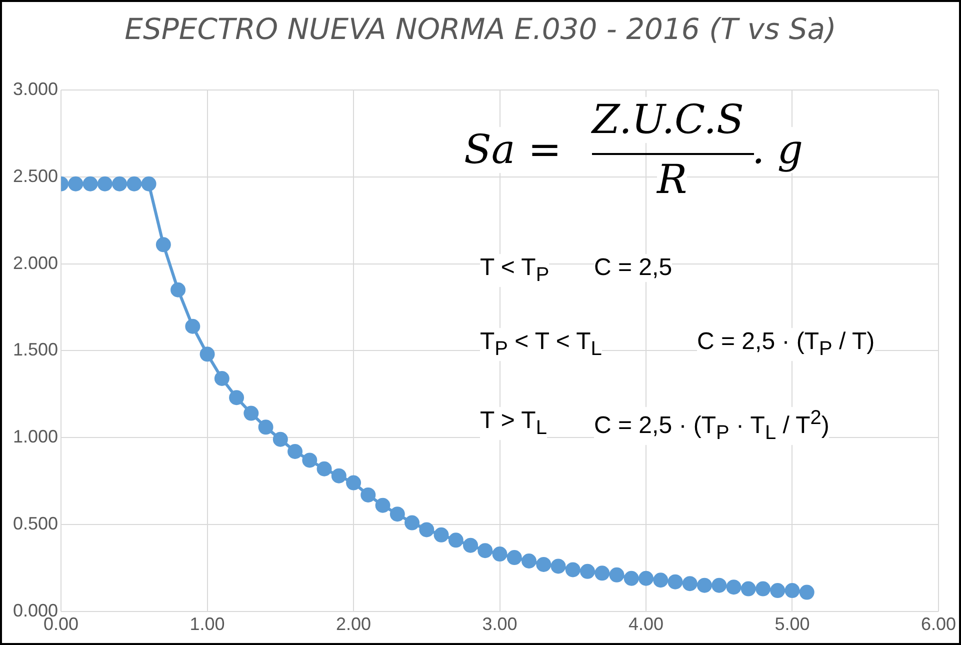  I want to click on annotation: T > T$_{L}$, so click(513, 423).